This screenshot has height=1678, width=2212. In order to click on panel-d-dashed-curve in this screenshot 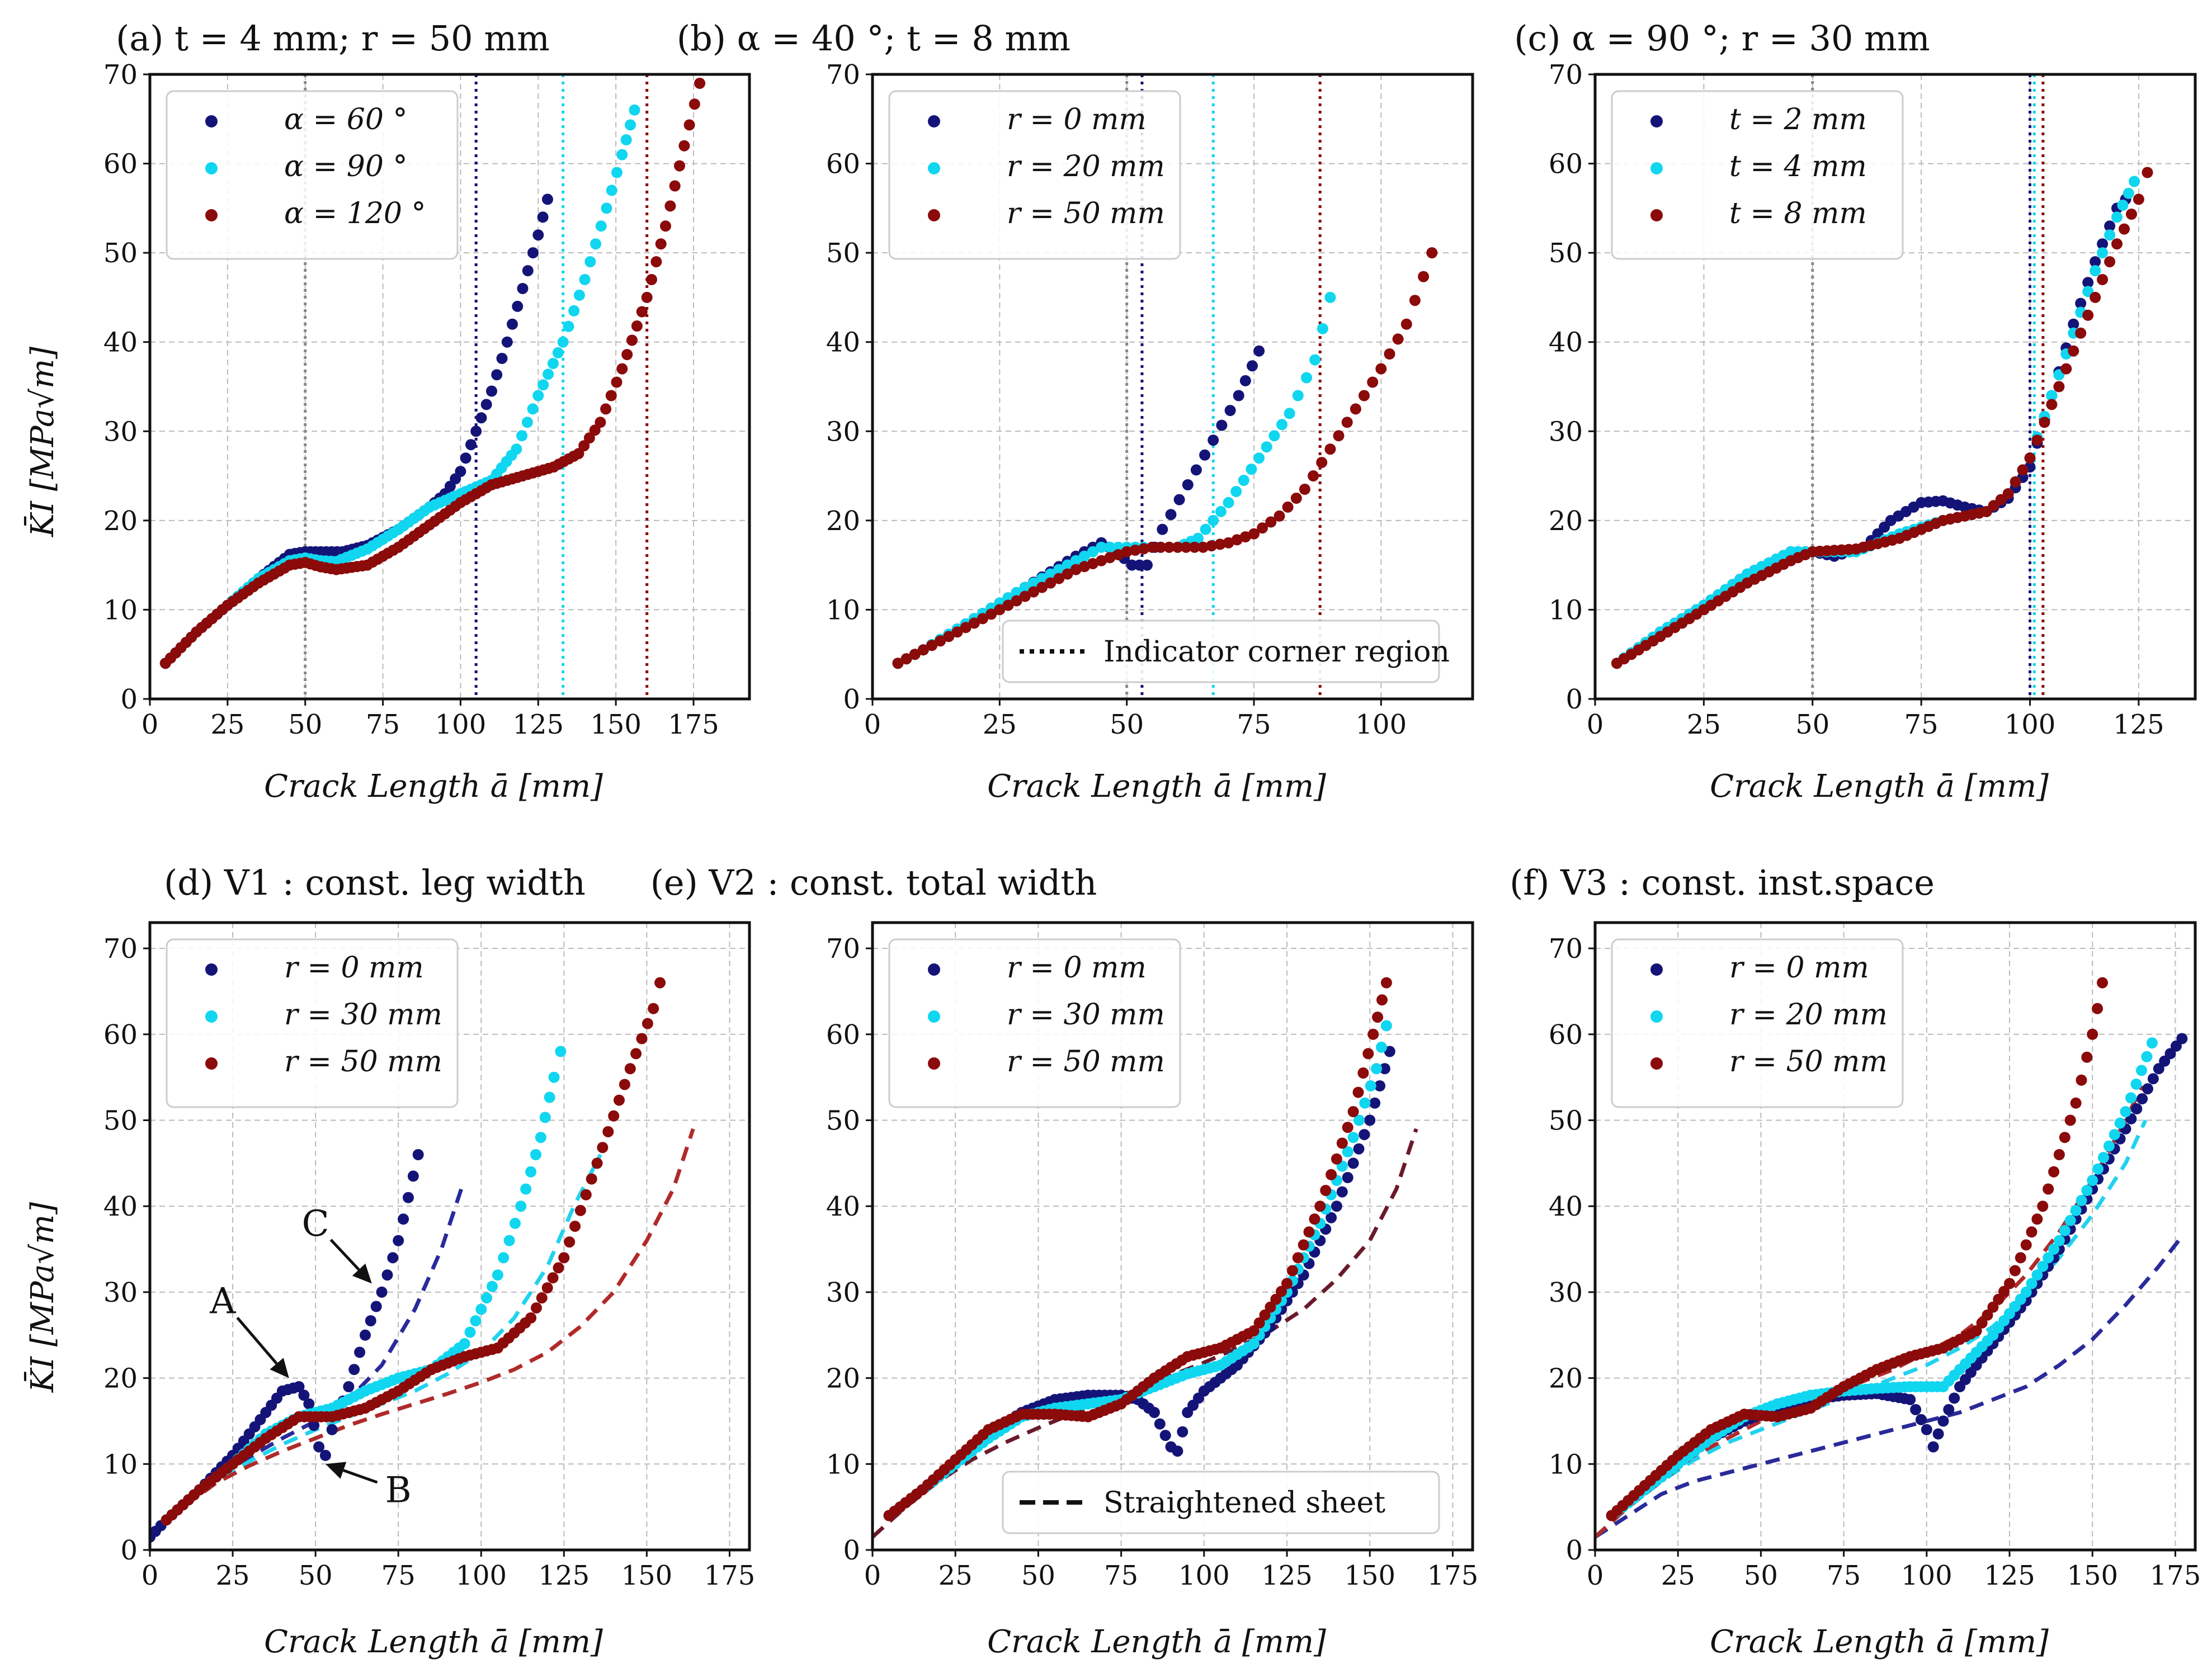, I will do `click(423, 1333)`.